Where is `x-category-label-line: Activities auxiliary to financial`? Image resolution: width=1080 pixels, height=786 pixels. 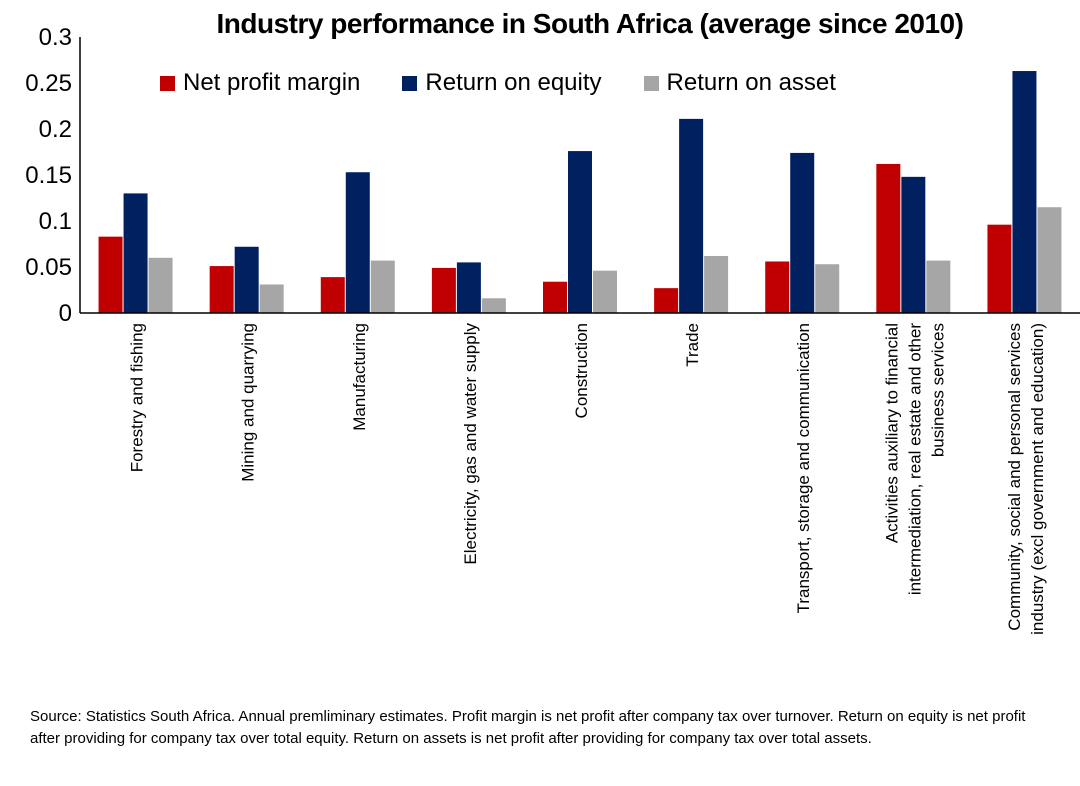 x-category-label-line: Activities auxiliary to financial is located at coordinates (891, 433).